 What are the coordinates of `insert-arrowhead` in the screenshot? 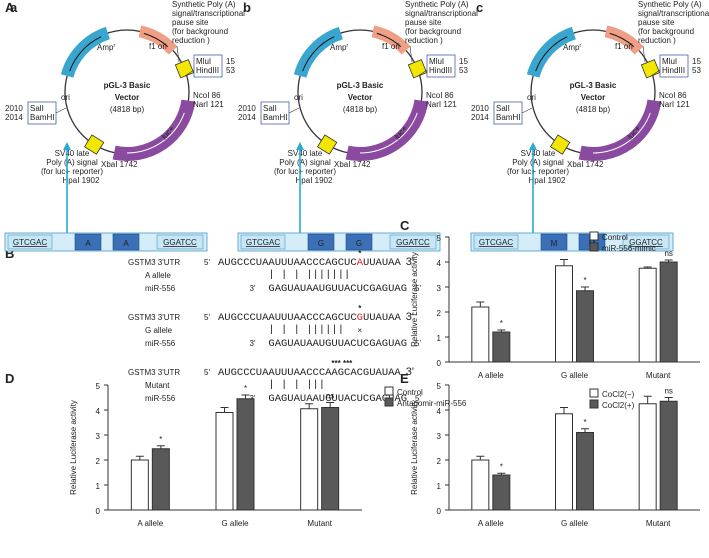 It's located at (533, 146).